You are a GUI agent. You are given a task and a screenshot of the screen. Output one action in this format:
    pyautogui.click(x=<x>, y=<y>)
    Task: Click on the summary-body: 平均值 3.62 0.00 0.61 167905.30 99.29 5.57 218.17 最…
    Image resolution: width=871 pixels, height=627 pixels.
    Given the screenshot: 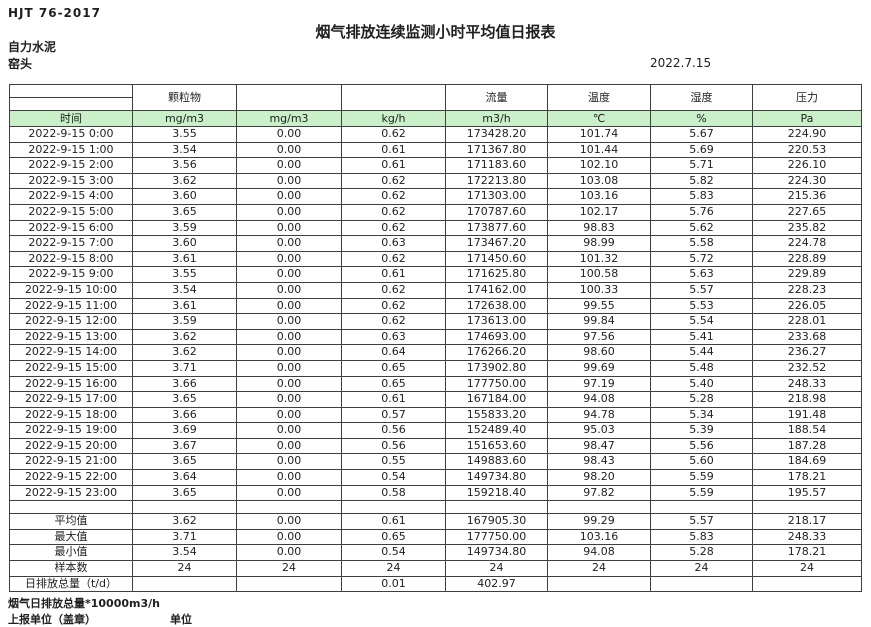 What is the action you would take?
    pyautogui.click(x=435, y=553)
    